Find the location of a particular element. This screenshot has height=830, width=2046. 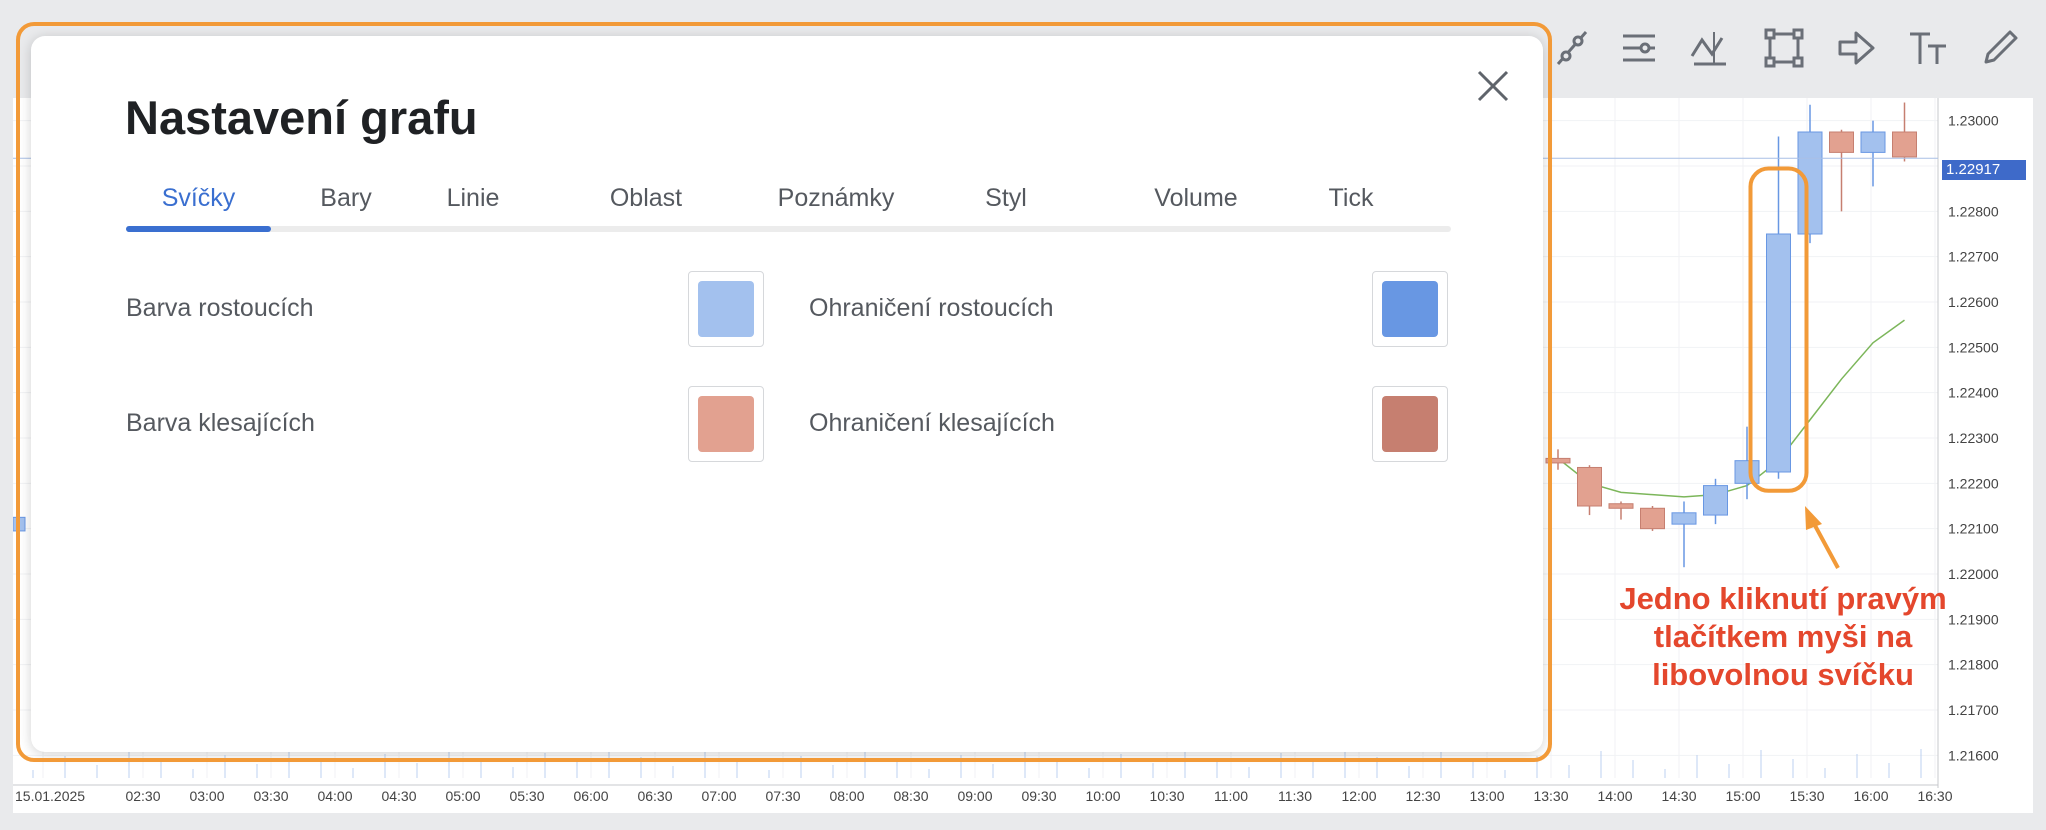

falling-fill-color is located at coordinates (726, 424).